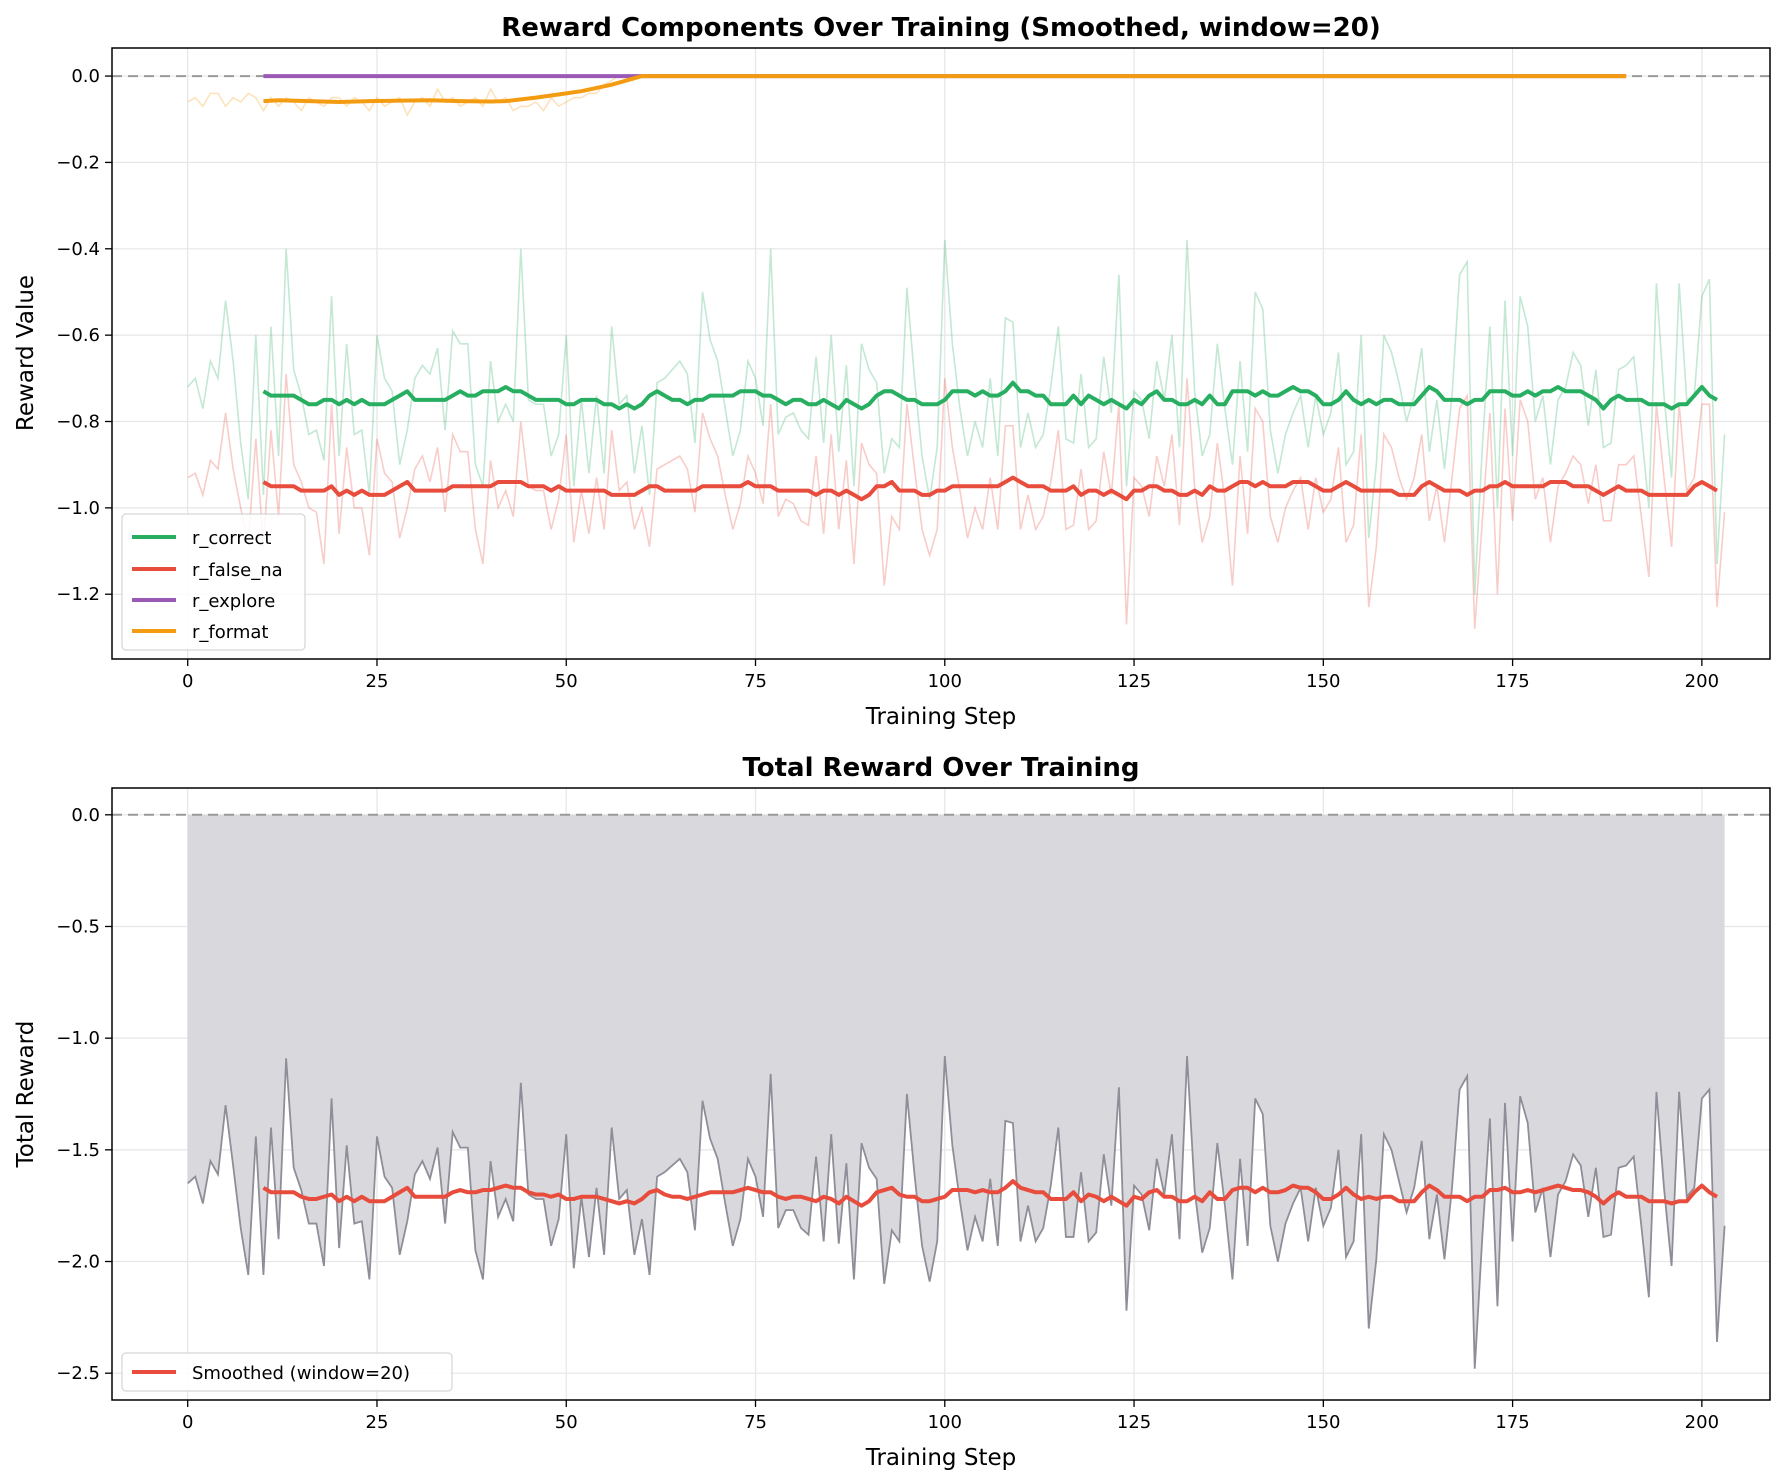 This screenshot has height=1482, width=1784. I want to click on y-tick-label: −1.5, so click(78, 1150).